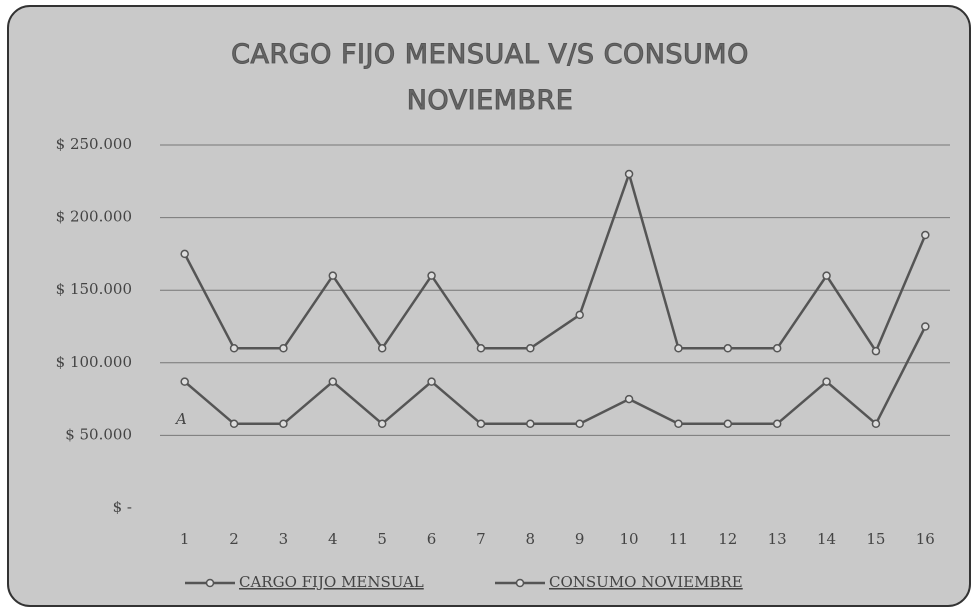  I want to click on y-tick-label: $ 200.000, so click(94, 217).